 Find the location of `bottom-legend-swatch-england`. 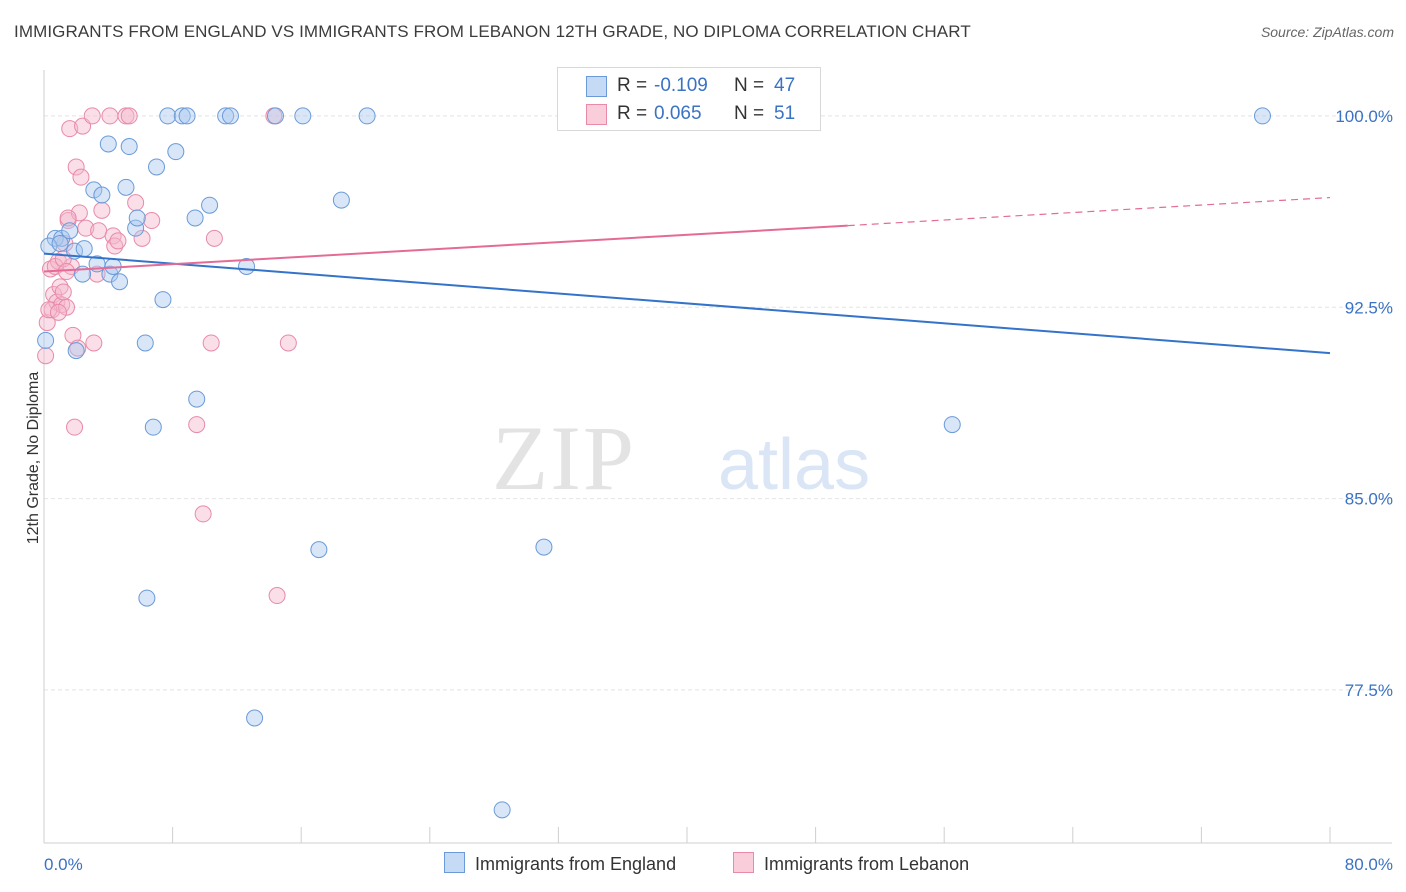

bottom-legend-swatch-england is located at coordinates (454, 862).